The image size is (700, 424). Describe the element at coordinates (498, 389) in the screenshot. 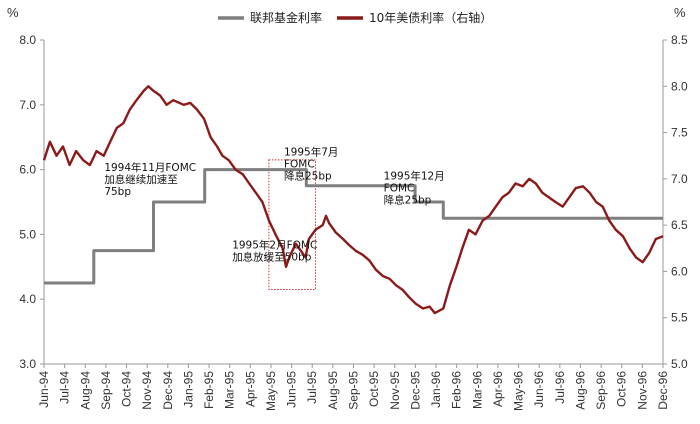

I see `x-tick-label: Apr-96` at that location.